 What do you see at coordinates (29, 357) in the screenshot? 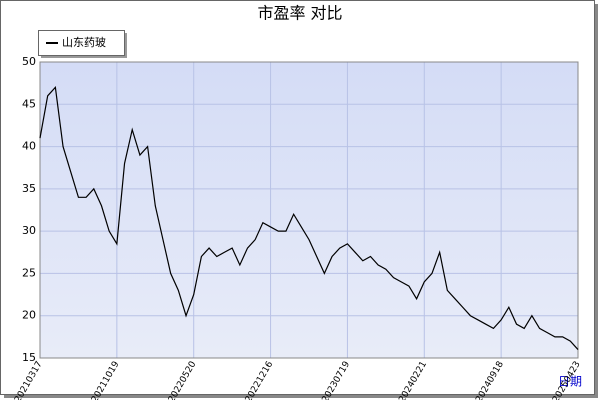
I see `y-tick-label: 15` at bounding box center [29, 357].